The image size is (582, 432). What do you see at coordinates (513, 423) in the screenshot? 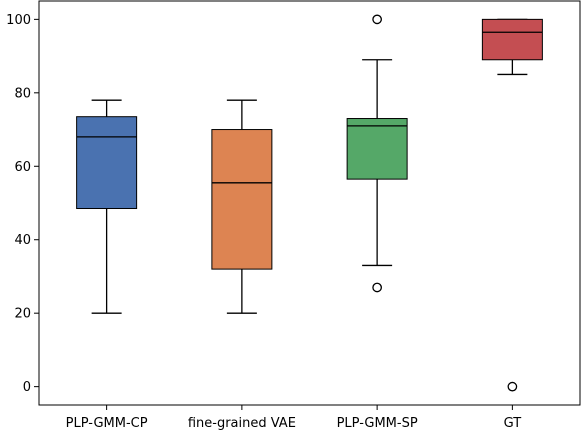
I see `x-tick-label: GT` at bounding box center [513, 423].